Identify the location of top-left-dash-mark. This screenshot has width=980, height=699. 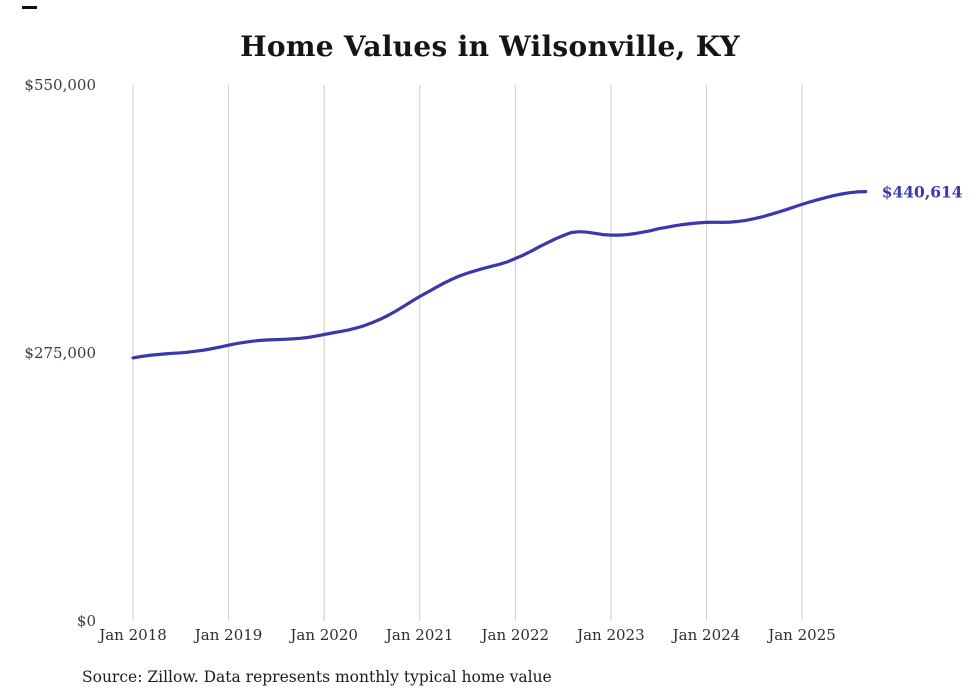
(29, 7).